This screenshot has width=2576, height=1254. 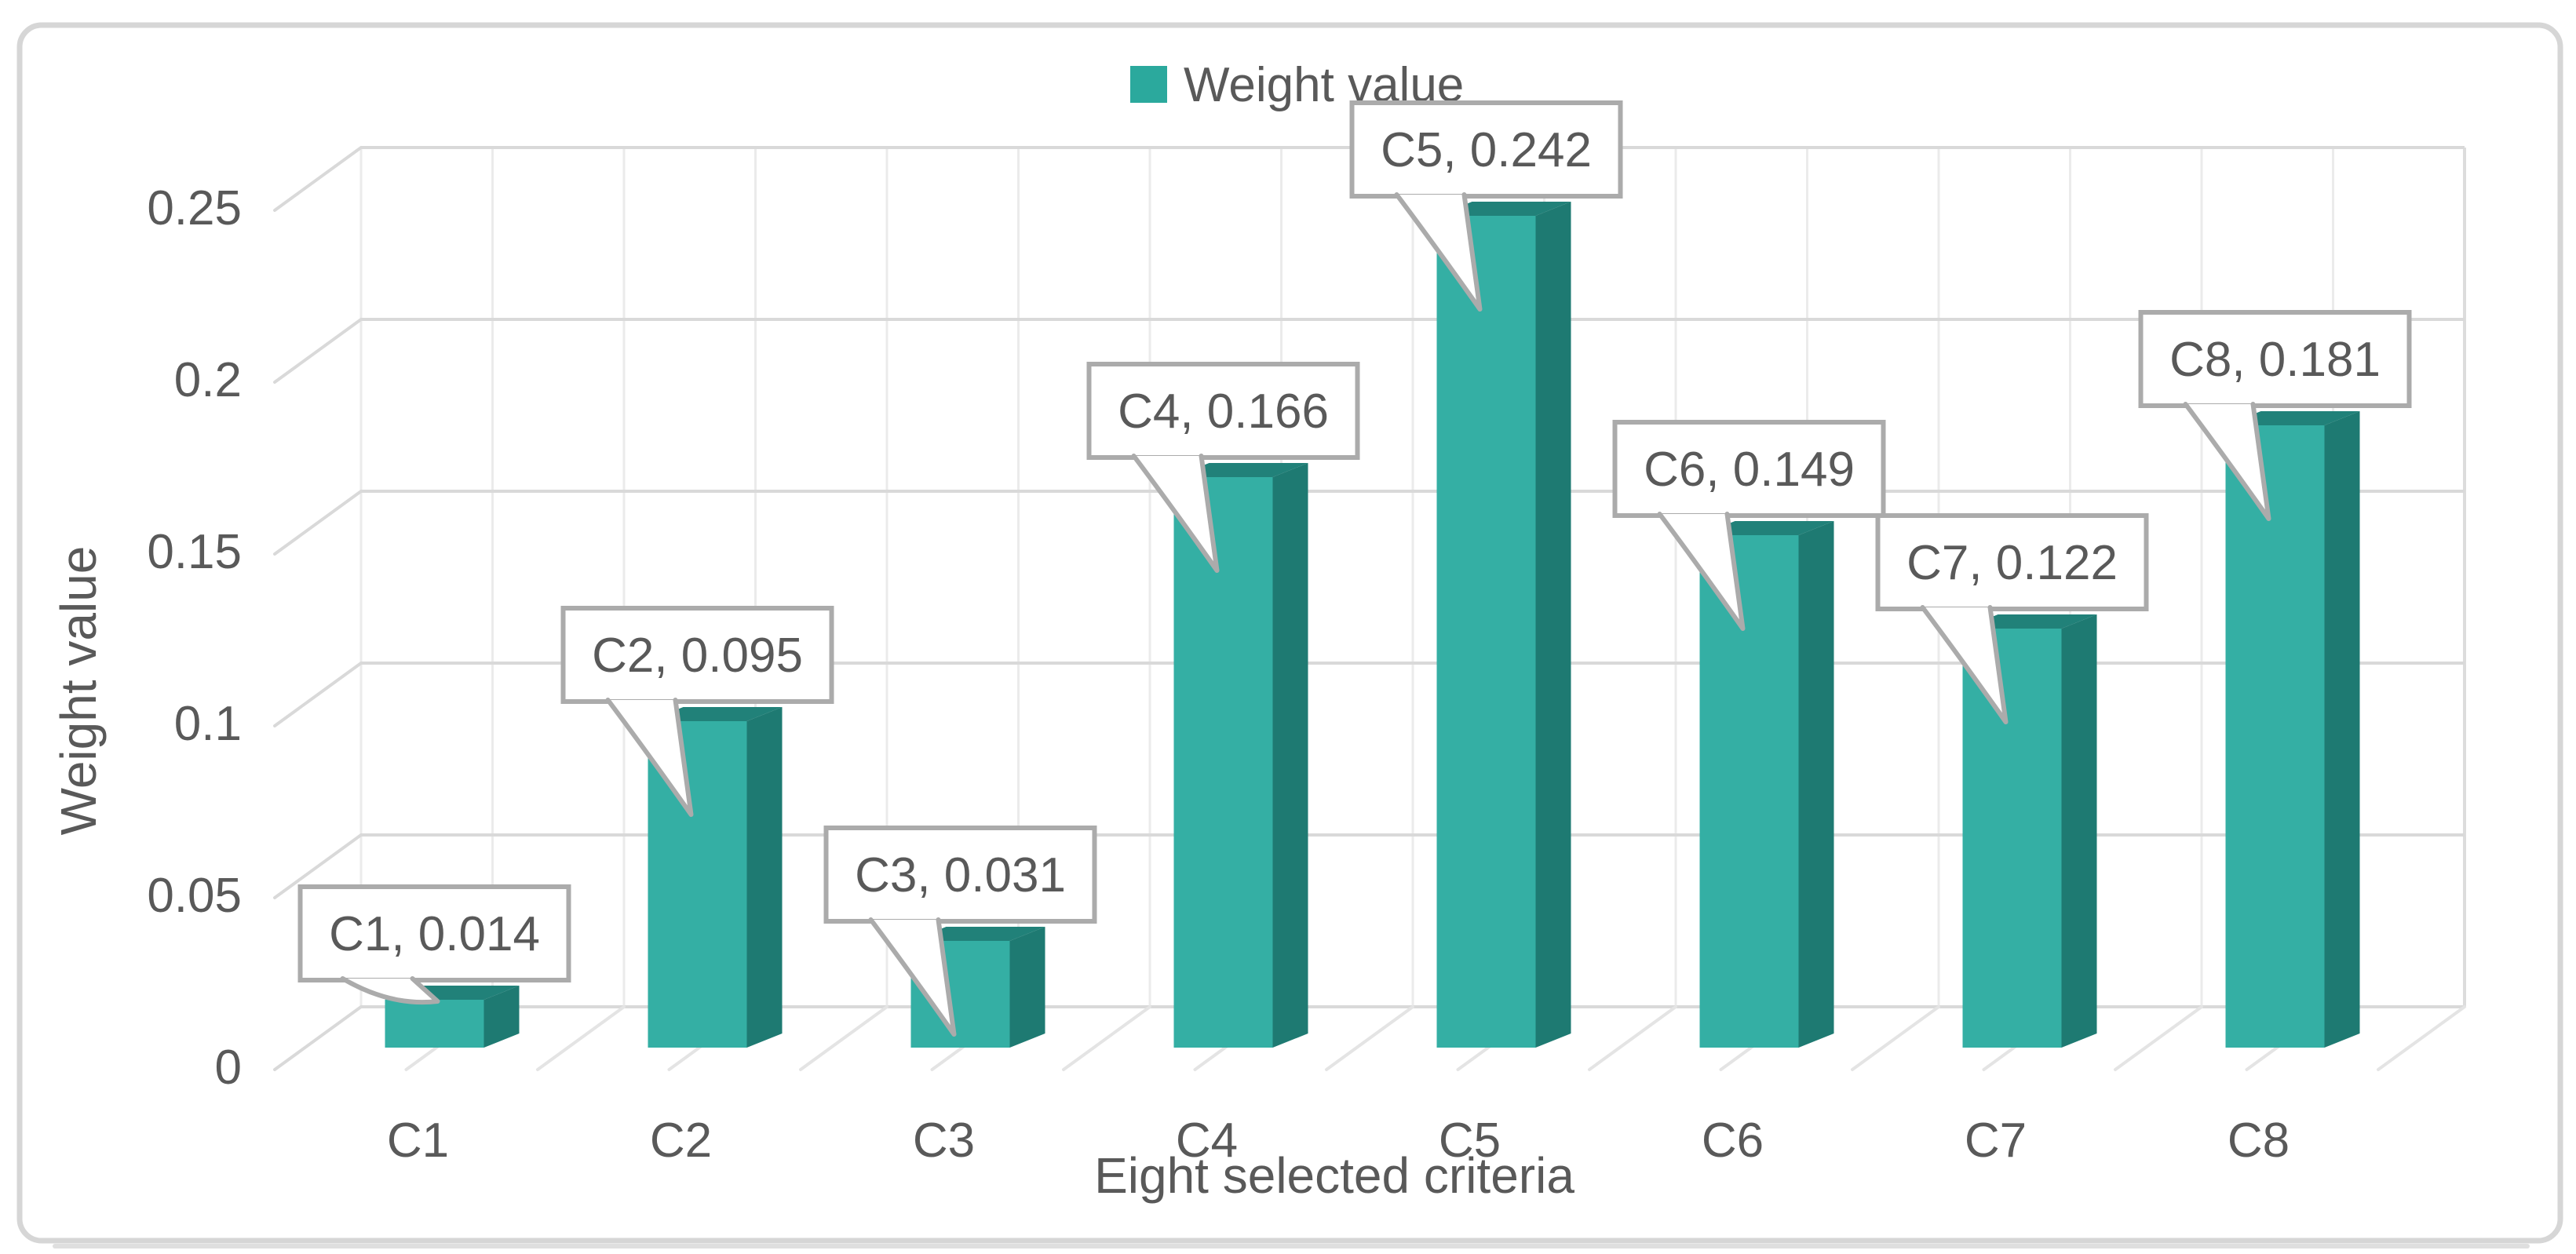 What do you see at coordinates (1503, 625) in the screenshot?
I see `bar-c5` at bounding box center [1503, 625].